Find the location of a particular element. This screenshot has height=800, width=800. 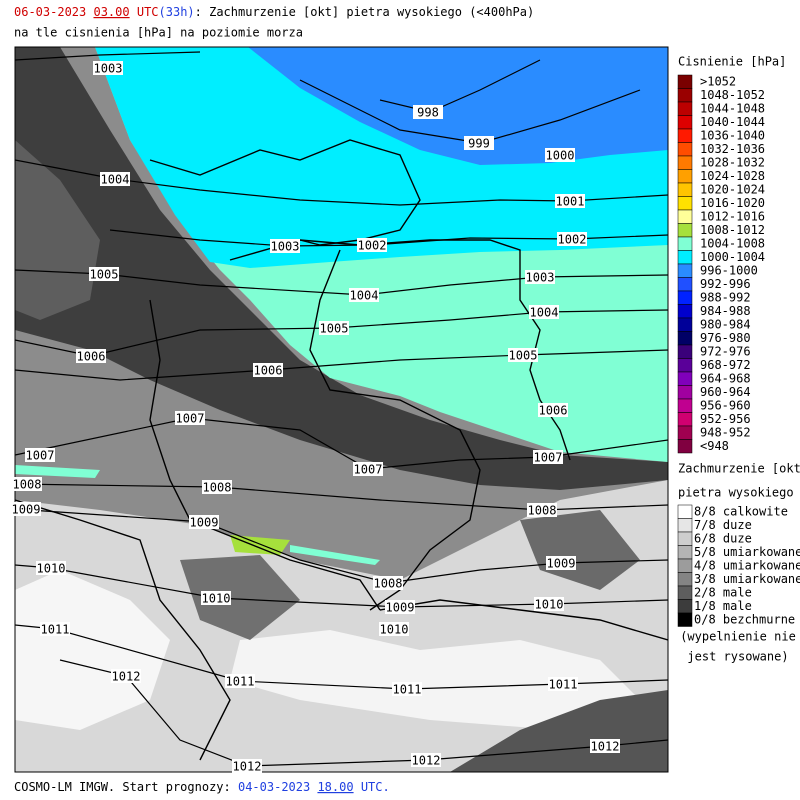

legend-label: 1012-1016 is located at coordinates (732, 217).